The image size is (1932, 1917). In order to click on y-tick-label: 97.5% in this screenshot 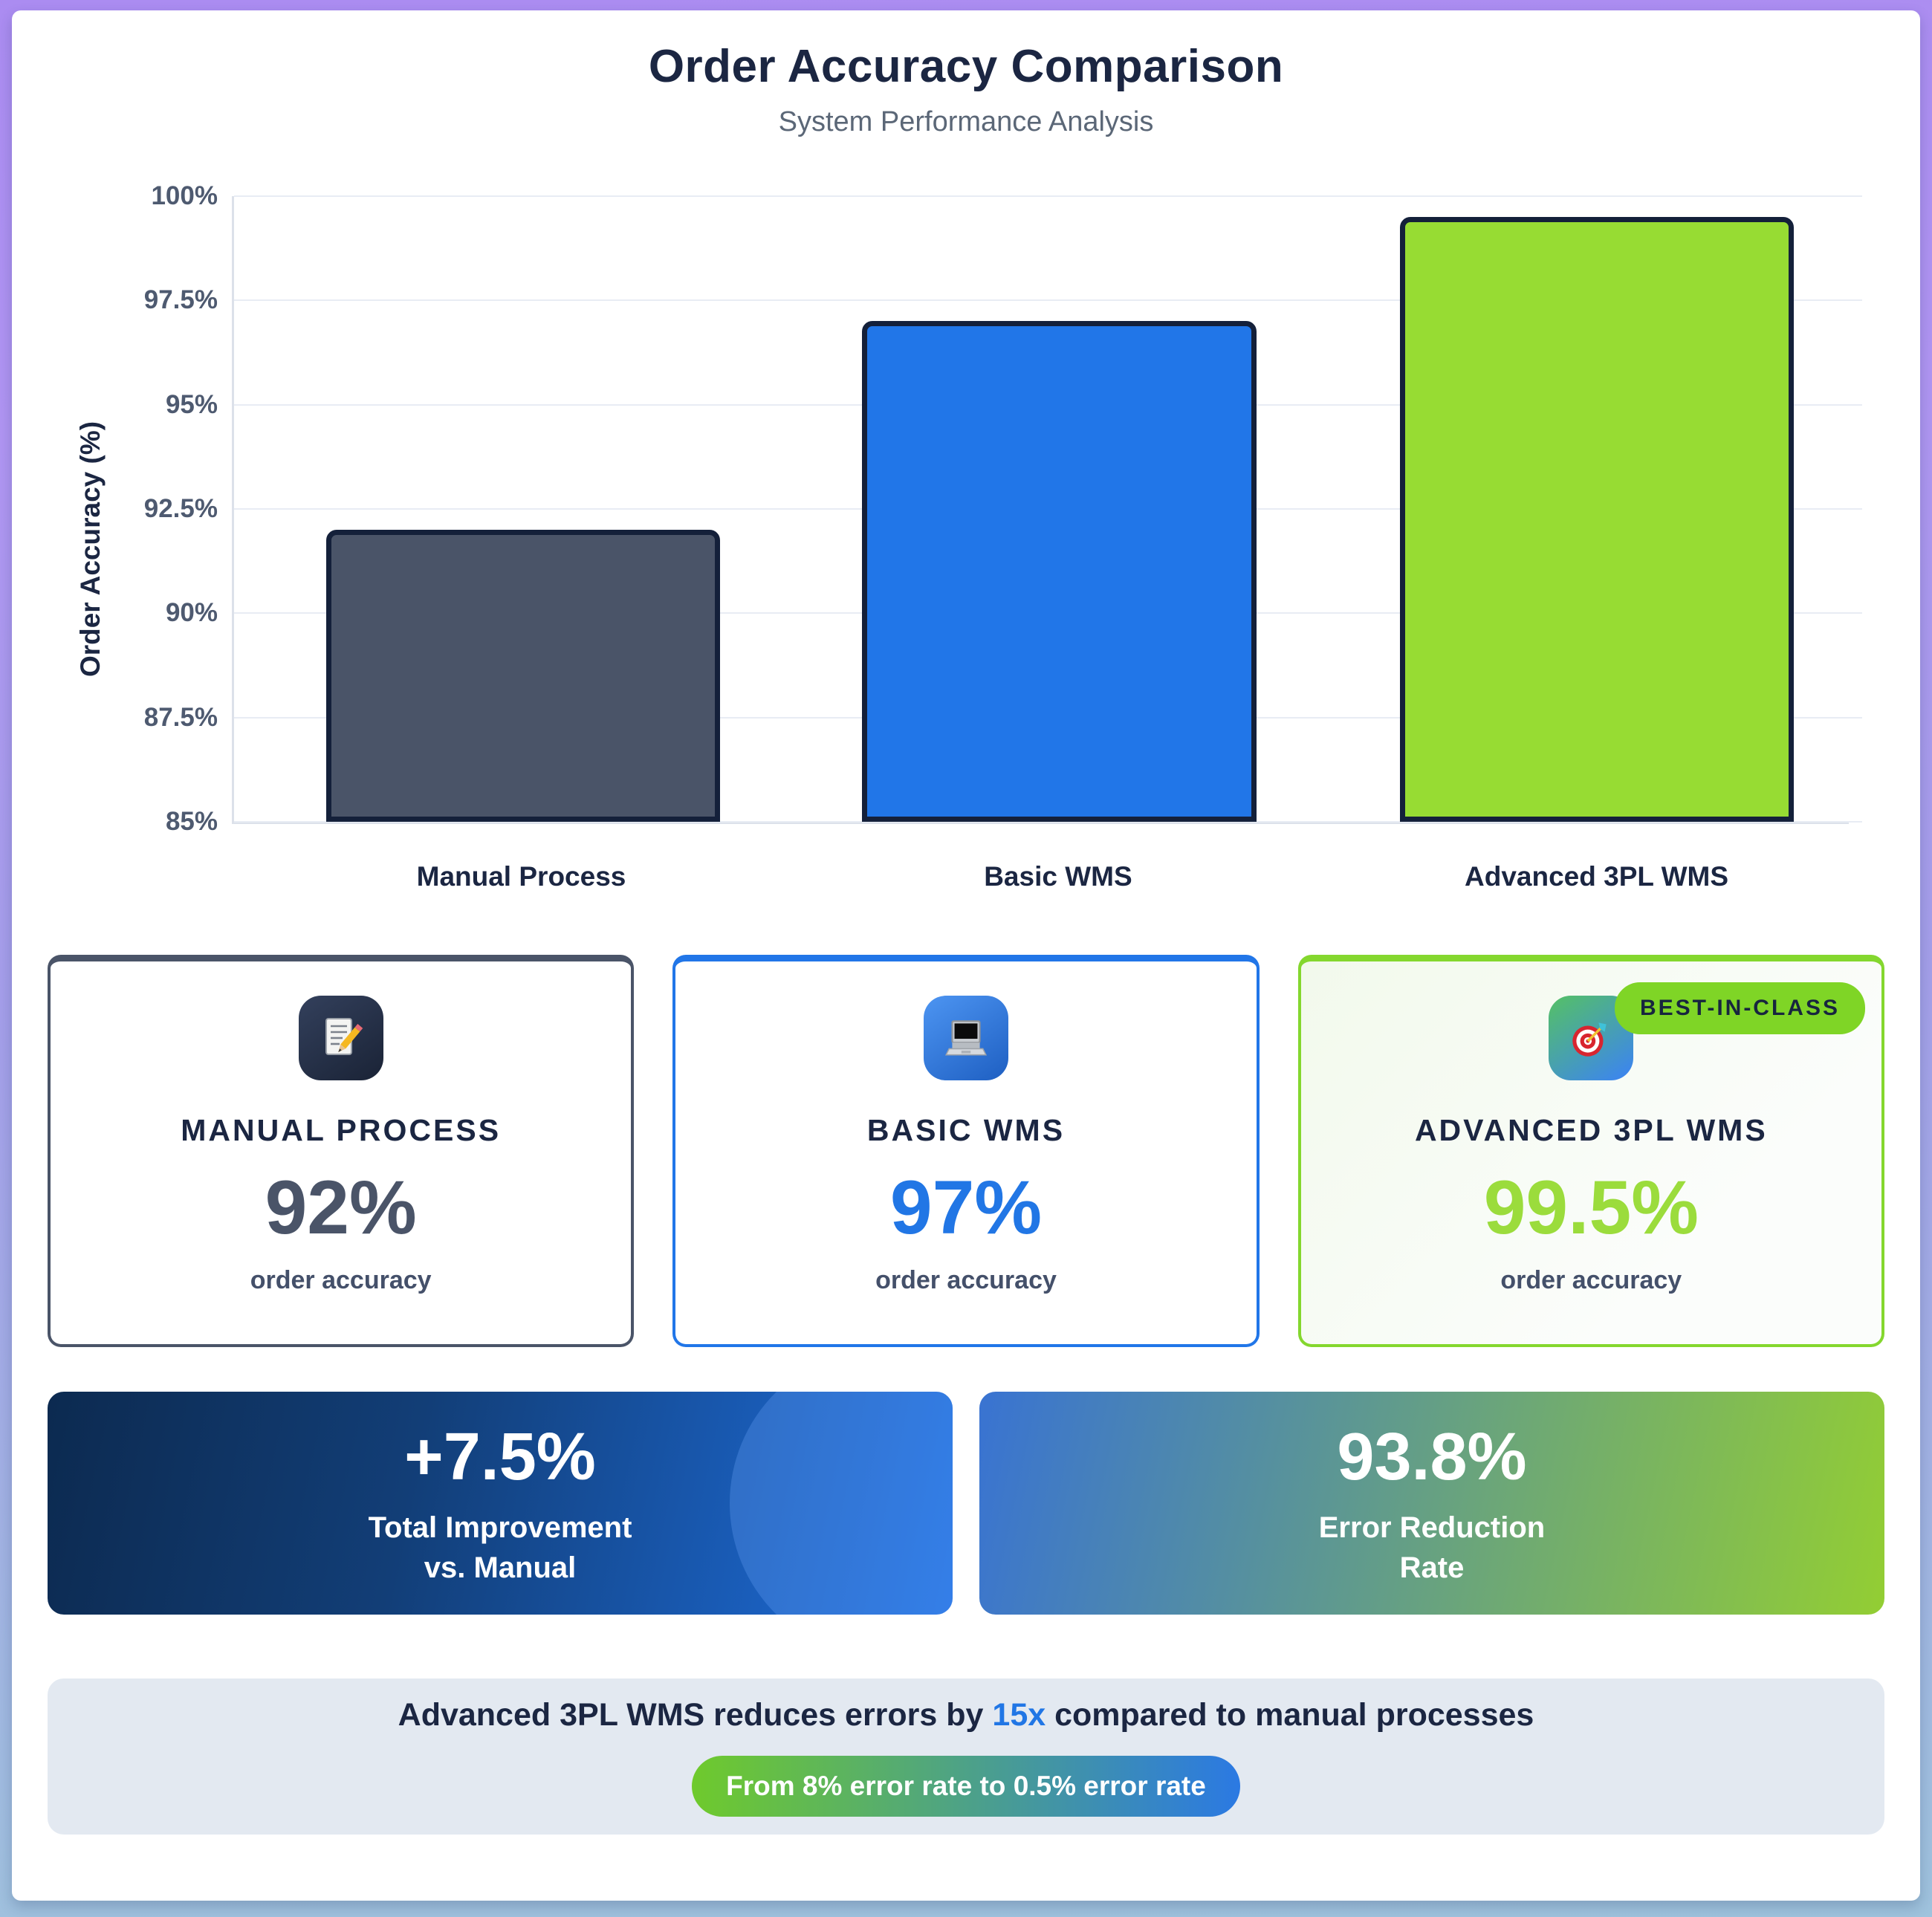, I will do `click(180, 300)`.